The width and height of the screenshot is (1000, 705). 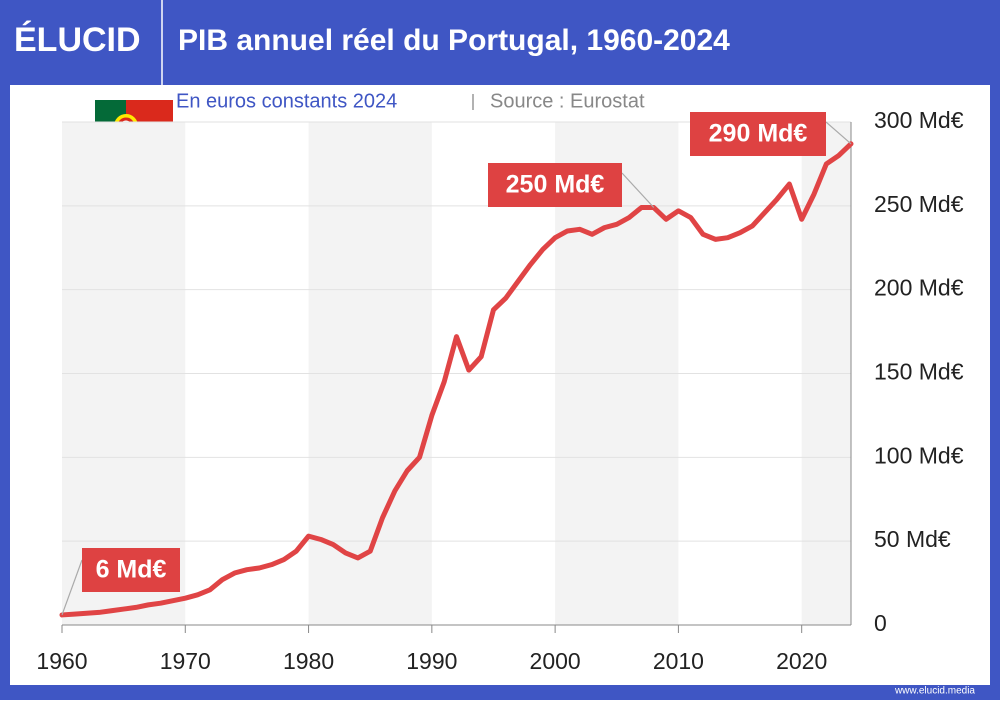 What do you see at coordinates (919, 120) in the screenshot?
I see `y-tick-label: 300 Md€` at bounding box center [919, 120].